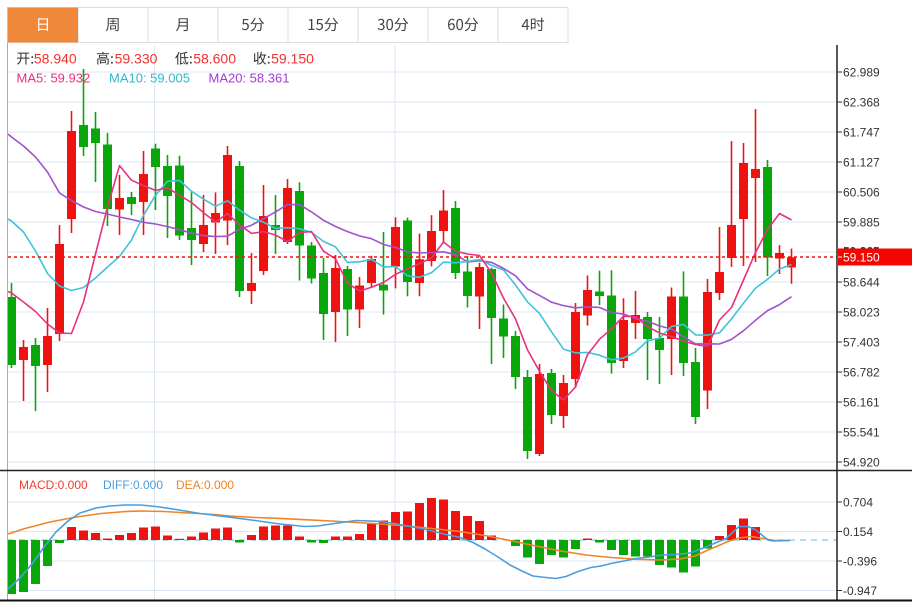 Image resolution: width=912 pixels, height=603 pixels. What do you see at coordinates (861, 463) in the screenshot?
I see `svg-text: 54.920` at bounding box center [861, 463].